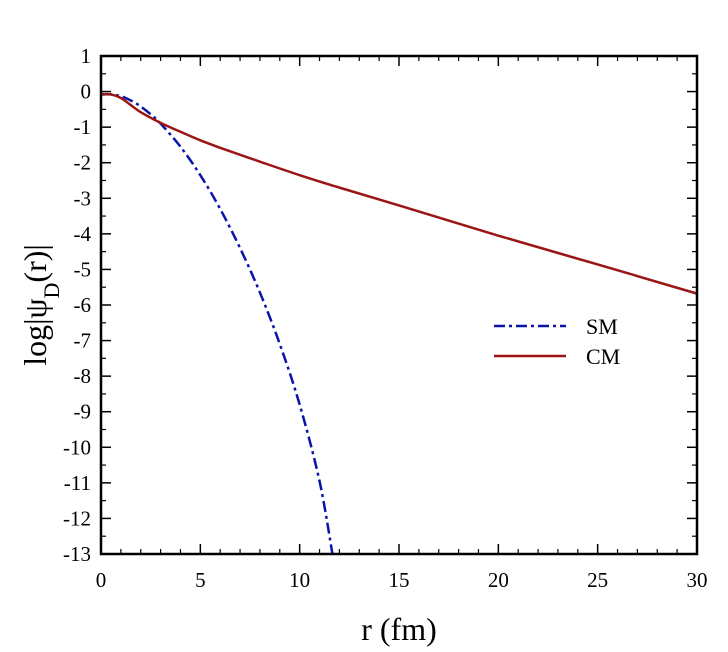 The width and height of the screenshot is (728, 652). I want to click on y-axis-title: log|ψD(r)|, so click(40, 305).